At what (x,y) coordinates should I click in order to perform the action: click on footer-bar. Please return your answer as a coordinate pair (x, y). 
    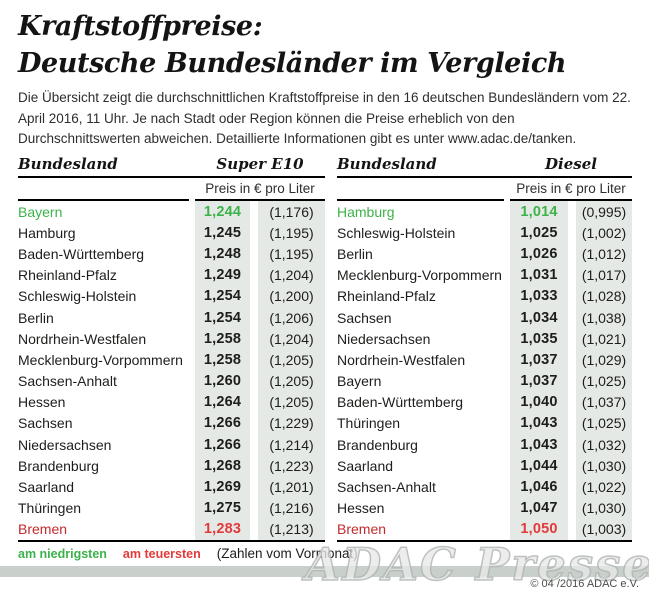
    Looking at the image, I should click on (324, 571).